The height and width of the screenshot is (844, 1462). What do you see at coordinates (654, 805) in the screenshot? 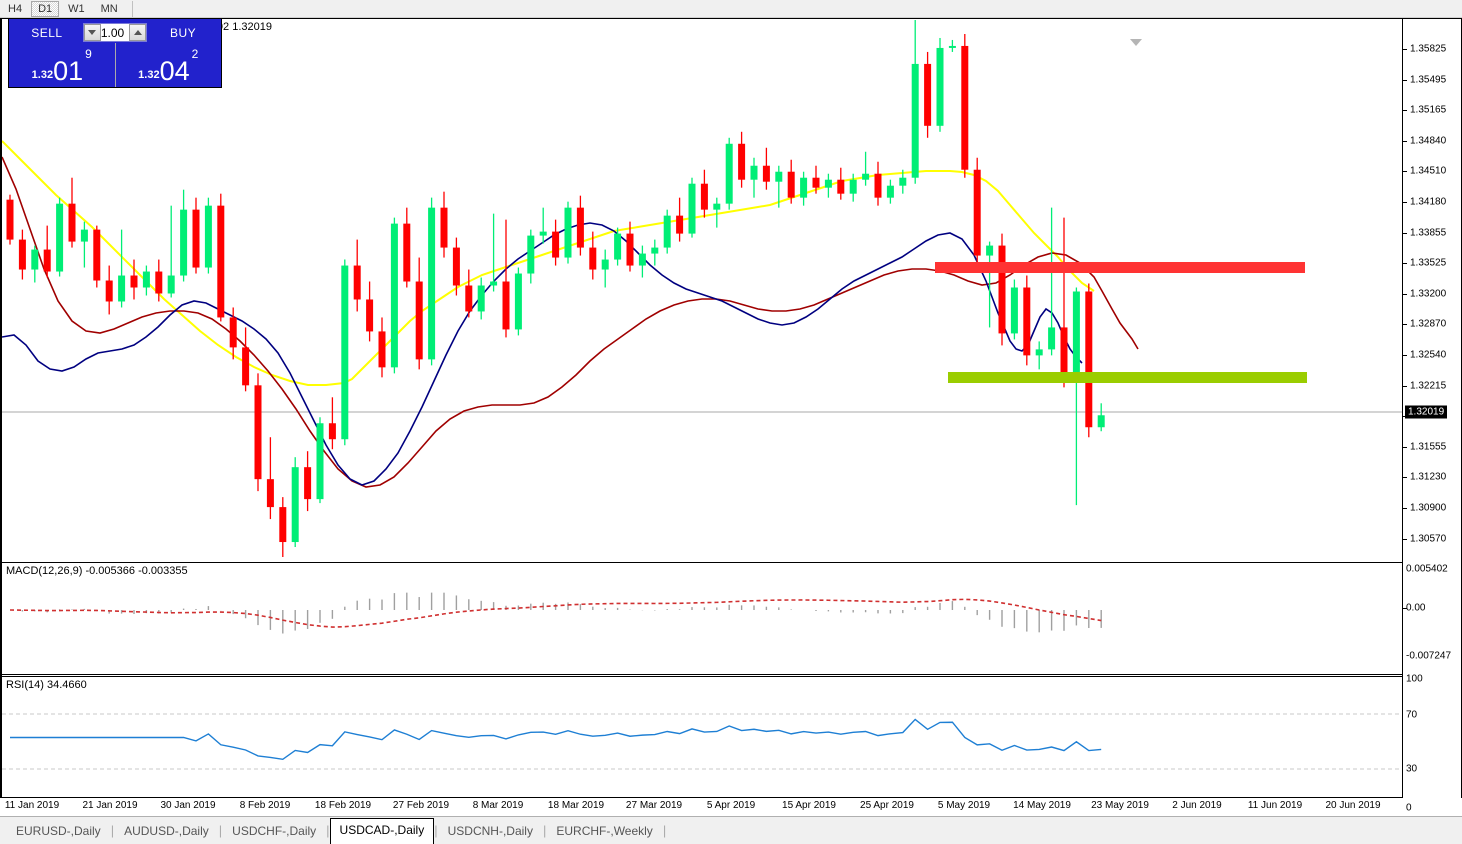
I see `date-axis-label: 27 Mar 2019` at bounding box center [654, 805].